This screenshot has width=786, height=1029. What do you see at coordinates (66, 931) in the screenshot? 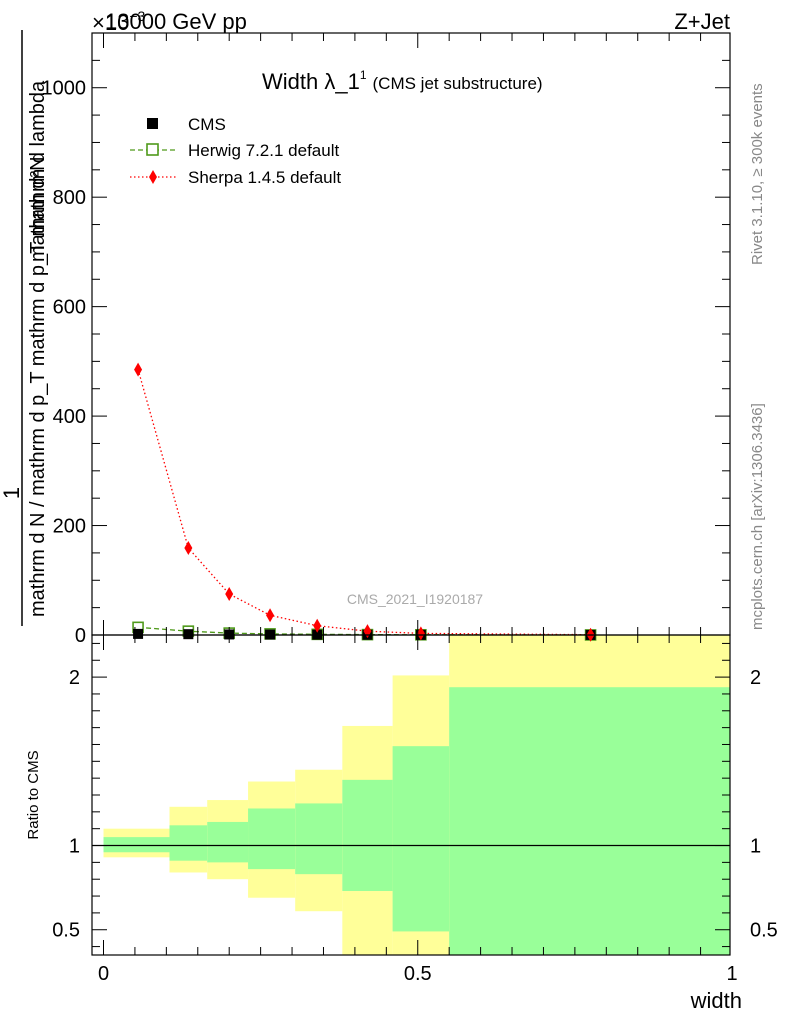
I see `ratio-ytick-label-left: 0.5` at bounding box center [66, 931].